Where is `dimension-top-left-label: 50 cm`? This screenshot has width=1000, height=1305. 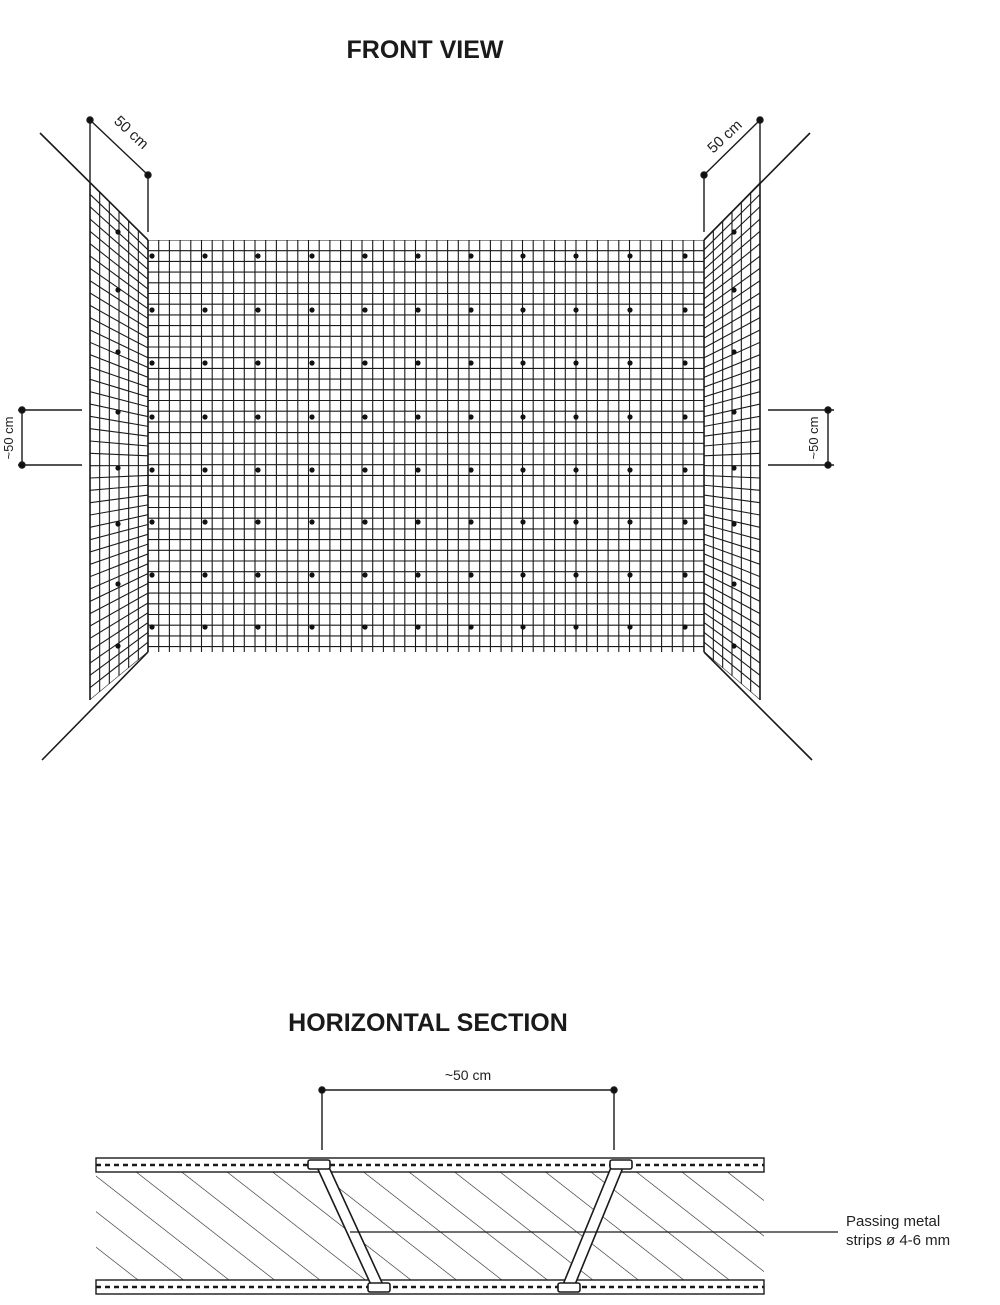 dimension-top-left-label: 50 cm is located at coordinates (130, 133).